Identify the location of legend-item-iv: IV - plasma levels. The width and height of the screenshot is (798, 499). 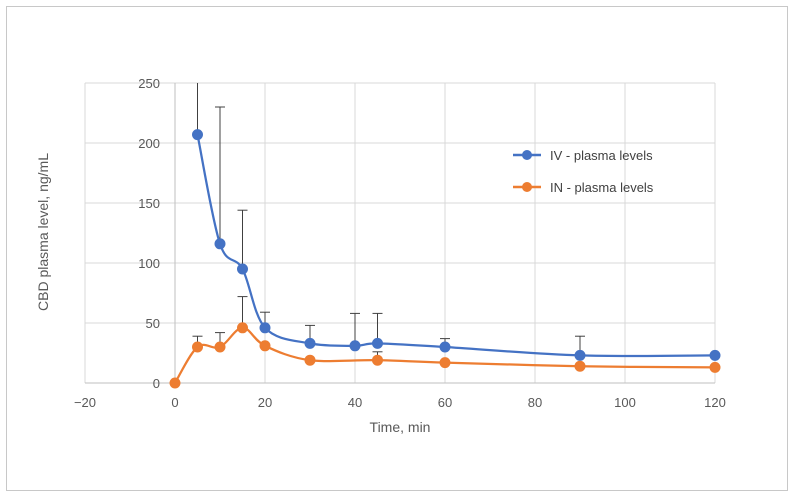
(583, 155).